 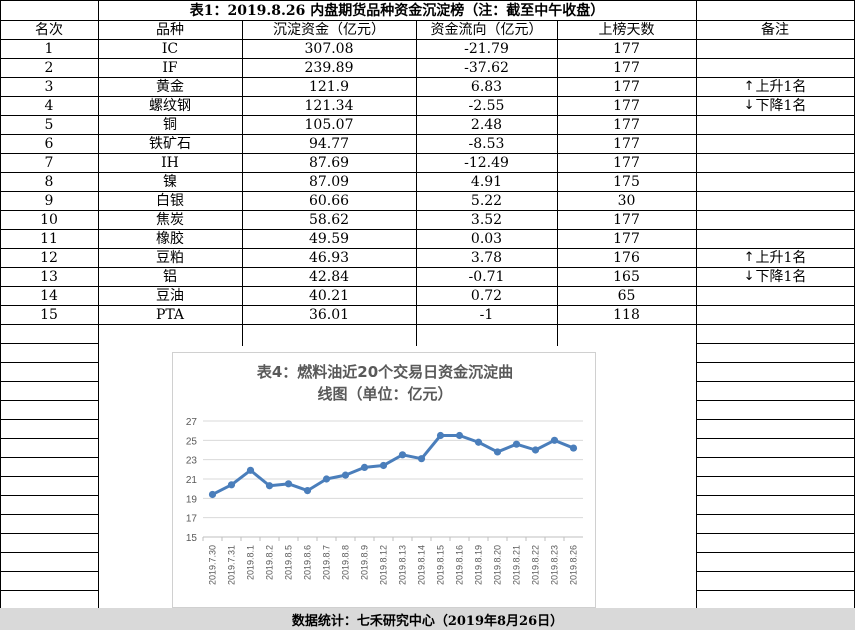 What do you see at coordinates (170, 29) in the screenshot?
I see `column-header: 品种` at bounding box center [170, 29].